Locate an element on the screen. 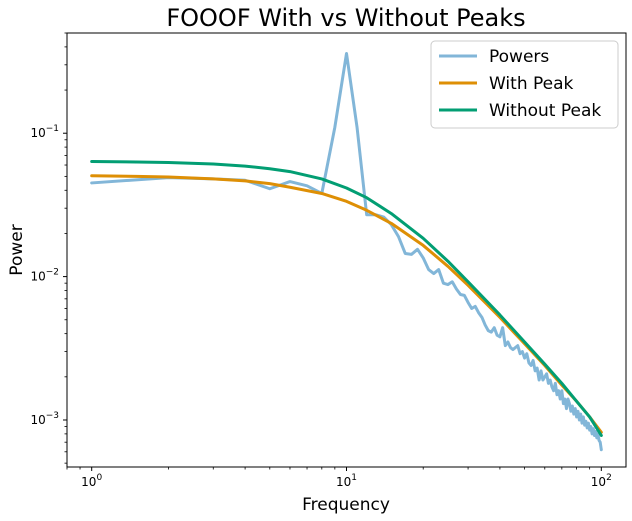  y-tick-label: 10⁻¹ is located at coordinates (44, 132).